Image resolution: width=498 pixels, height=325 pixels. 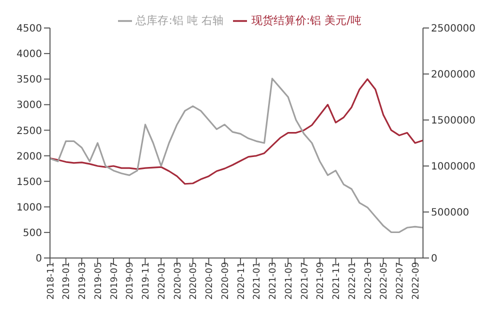 I want to click on y2-tick-label: 0, so click(x=434, y=259).